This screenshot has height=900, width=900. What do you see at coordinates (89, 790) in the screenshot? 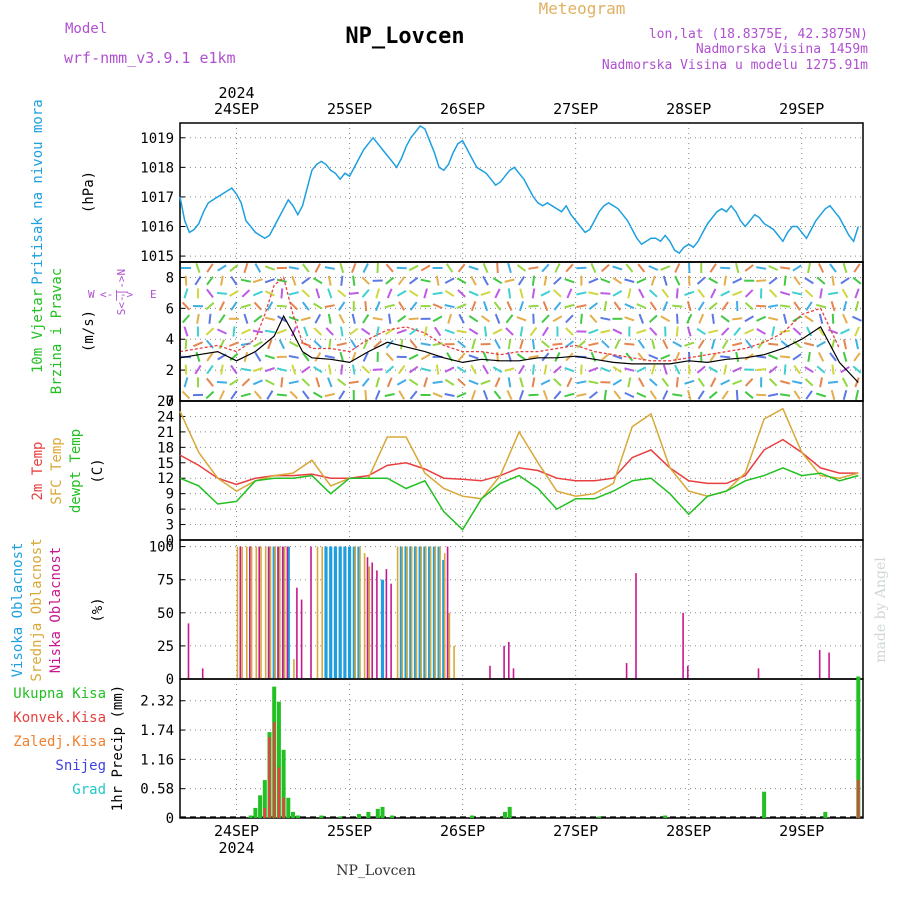
I see `precip-legend-label: Grad` at bounding box center [89, 790].